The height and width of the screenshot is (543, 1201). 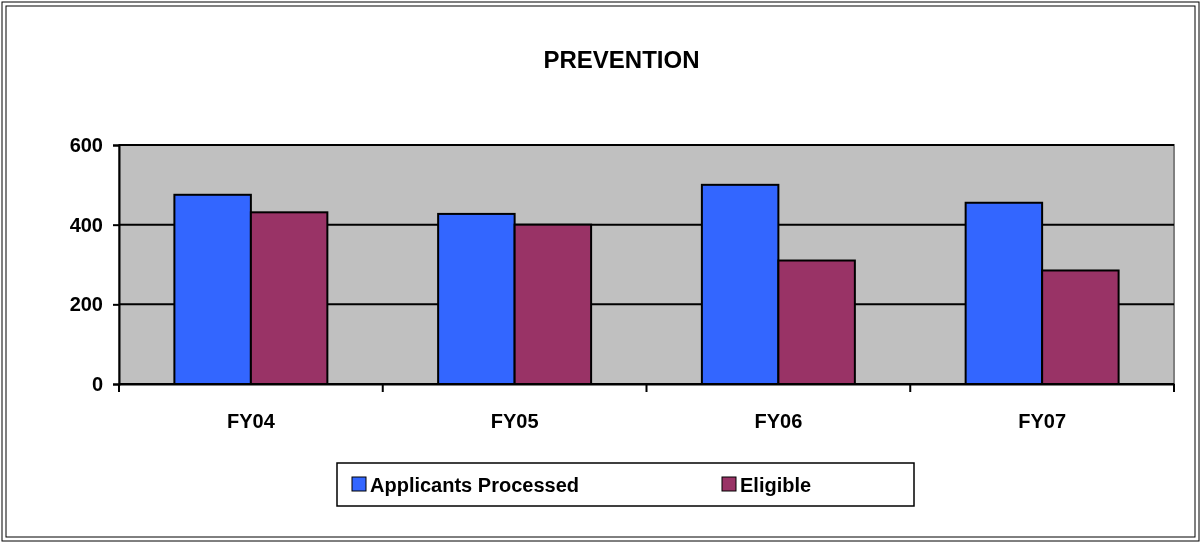 What do you see at coordinates (621, 59) in the screenshot?
I see `chart-title: PREVENTION` at bounding box center [621, 59].